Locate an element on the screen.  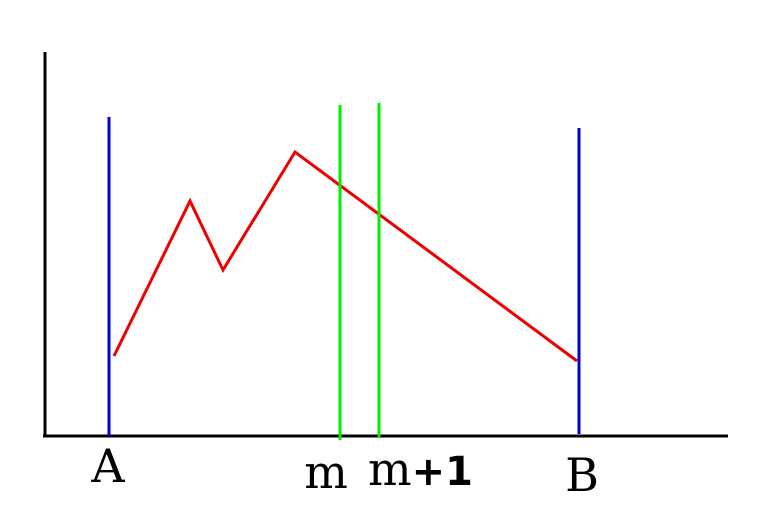
label-m-plus-1-letter: m is located at coordinates (390, 469).